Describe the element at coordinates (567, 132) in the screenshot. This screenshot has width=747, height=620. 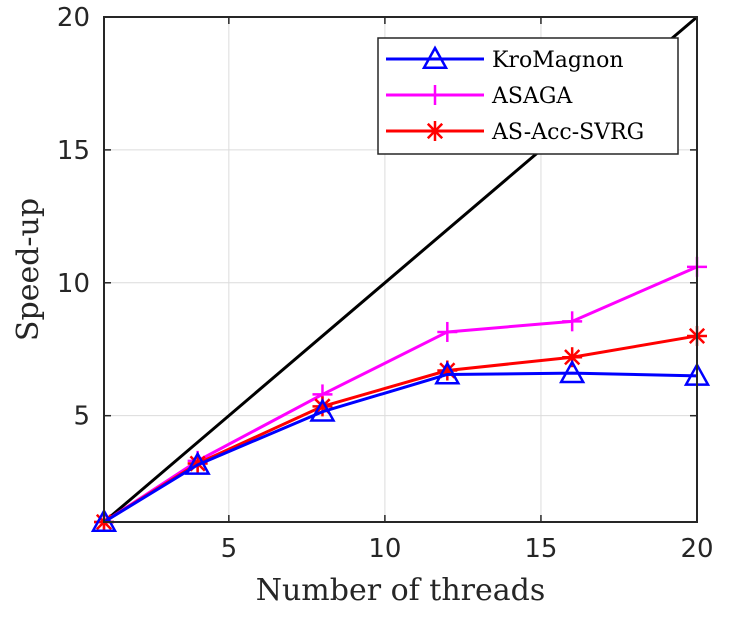
I see `legend-label-as-acc-svrg: AS-Acc-SVRG` at that location.